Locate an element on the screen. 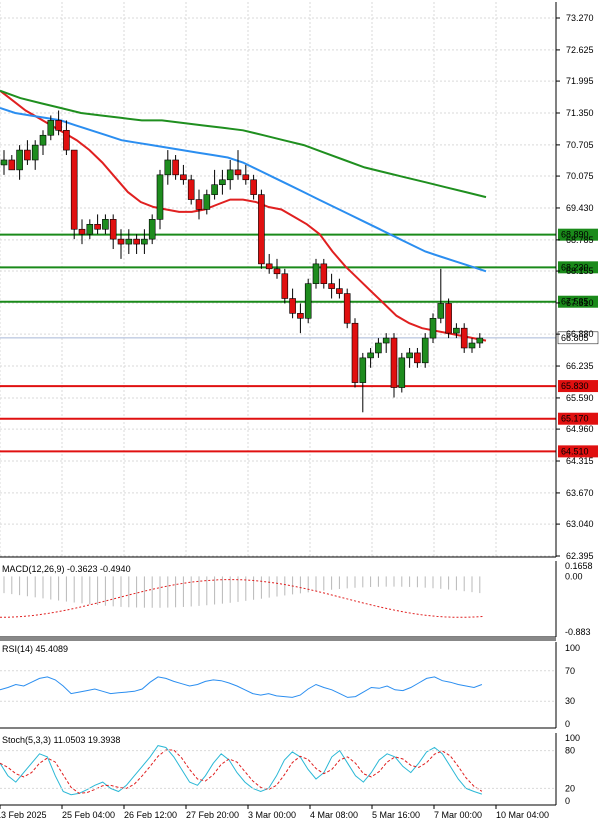  time-tick-label: 10 Mar 04:00 is located at coordinates (522, 815).